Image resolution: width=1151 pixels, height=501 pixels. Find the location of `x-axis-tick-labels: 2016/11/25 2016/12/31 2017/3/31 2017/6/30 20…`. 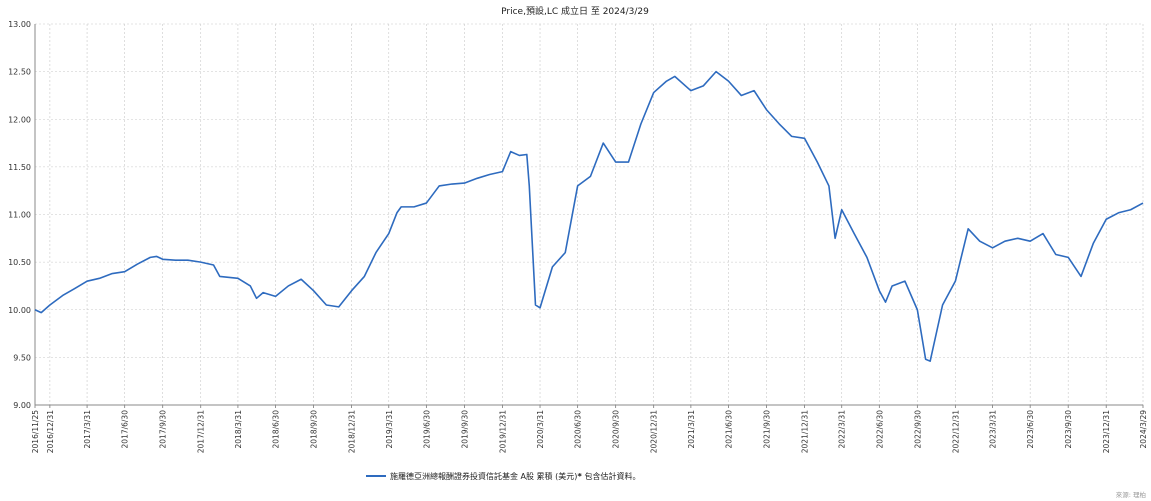

x-axis-tick-labels: 2016/11/25 2016/12/31 2017/3/31 2017/6/30 20… is located at coordinates (589, 431).